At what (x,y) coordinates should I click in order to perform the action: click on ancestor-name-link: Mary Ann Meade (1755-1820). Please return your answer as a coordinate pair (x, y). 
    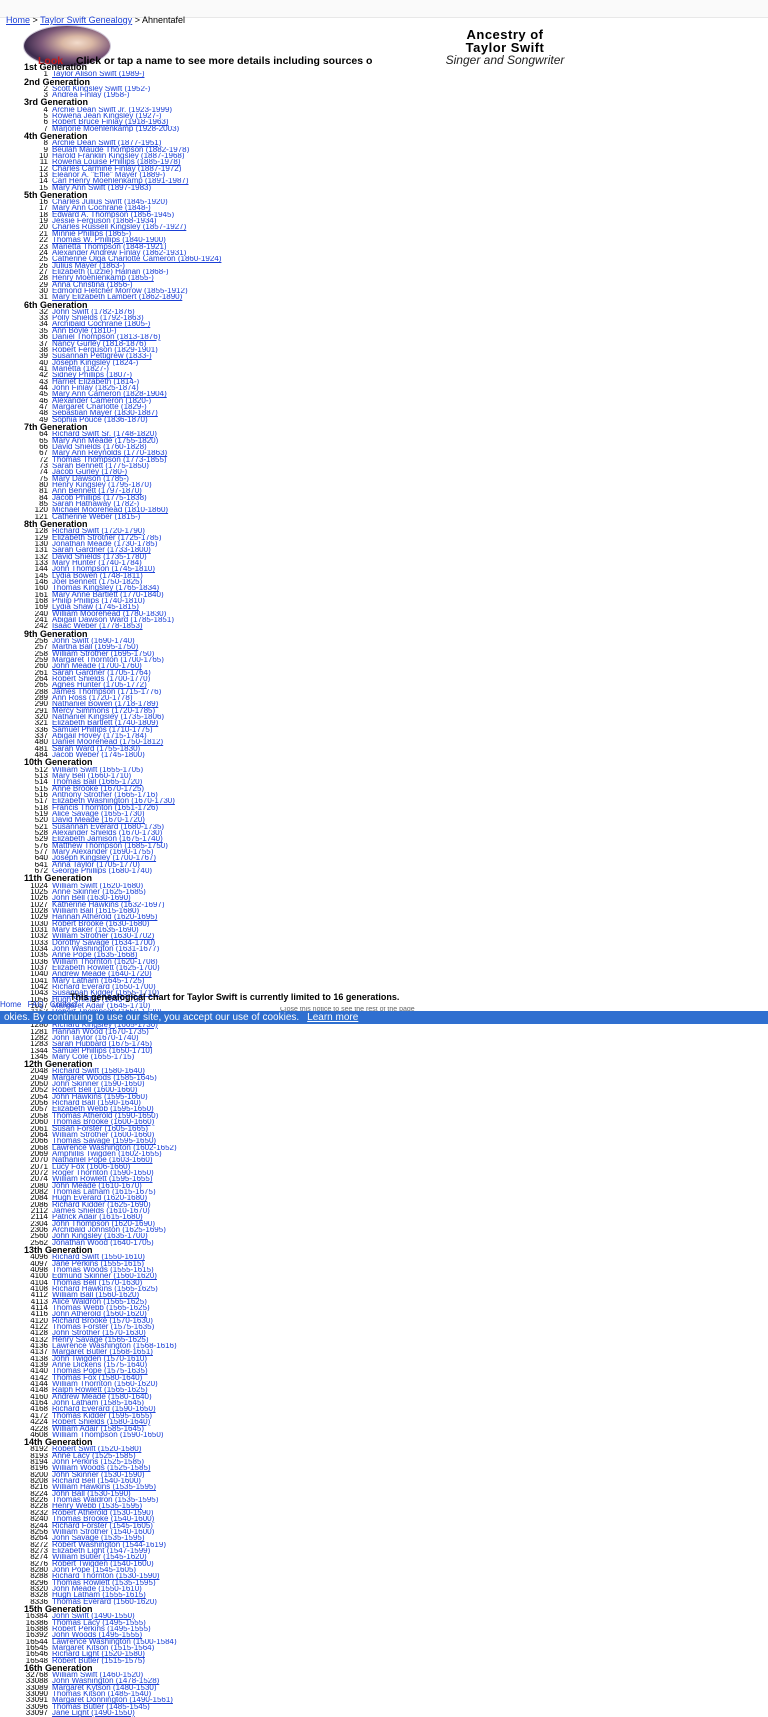
    Looking at the image, I should click on (105, 440).